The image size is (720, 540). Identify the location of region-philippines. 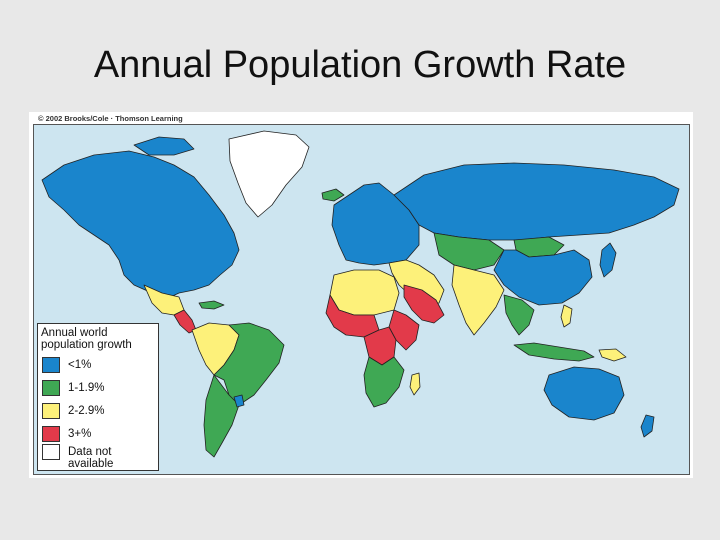
(566, 316).